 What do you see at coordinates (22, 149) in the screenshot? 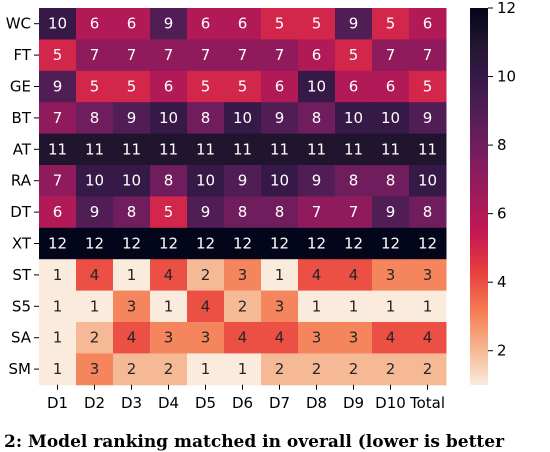
I see `row-tick-label: AT` at bounding box center [22, 149].